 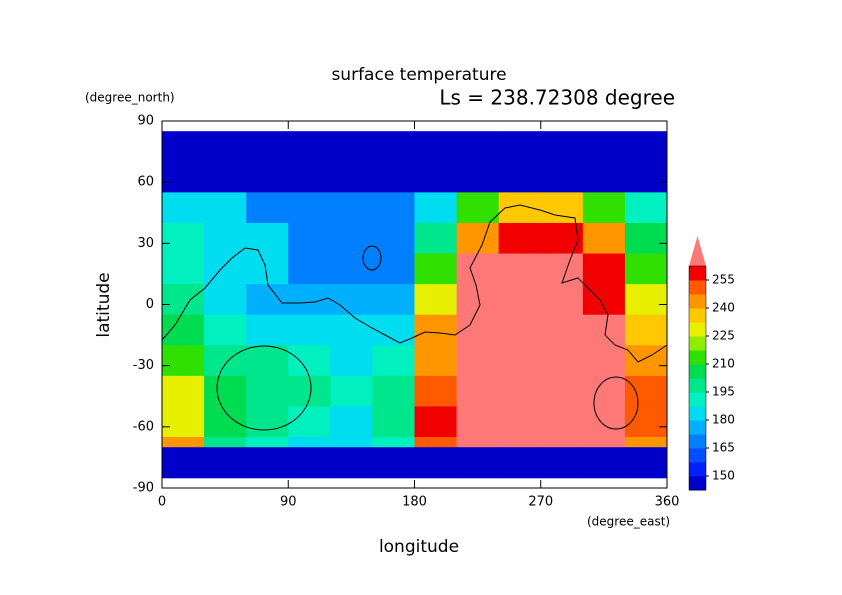 I want to click on y-tick-label: 30, so click(x=145, y=243).